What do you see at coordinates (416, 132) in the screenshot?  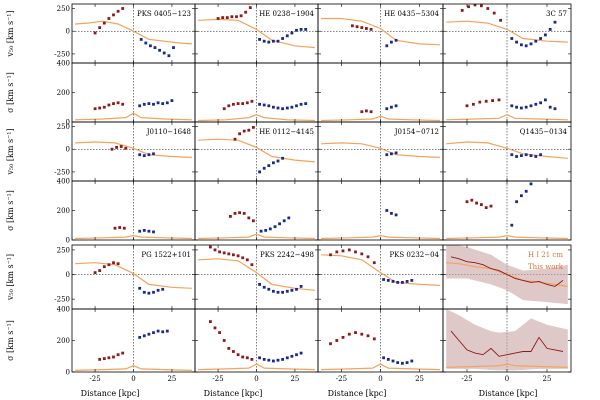 I see `quasar-name: J0154−0712` at bounding box center [416, 132].